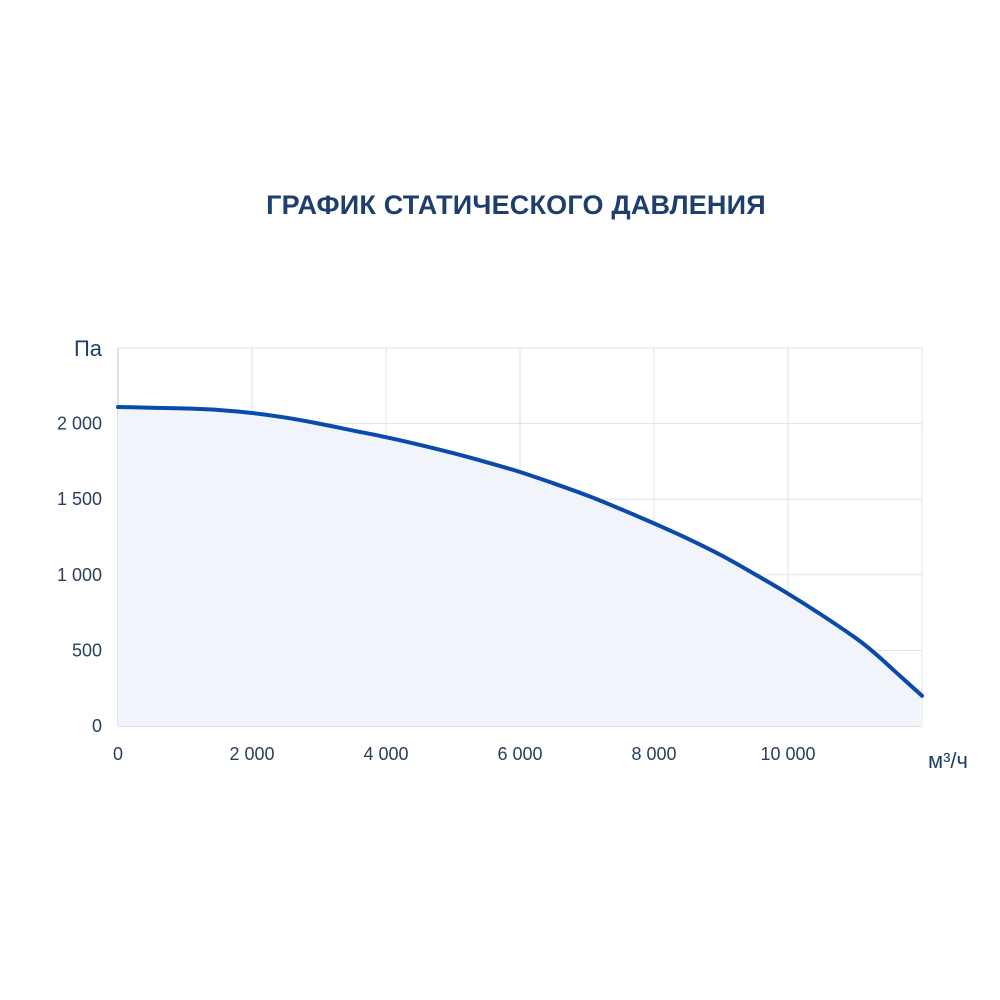 This screenshot has width=1000, height=1000. Describe the element at coordinates (88, 348) in the screenshot. I see `y-axis-label: Па` at that location.